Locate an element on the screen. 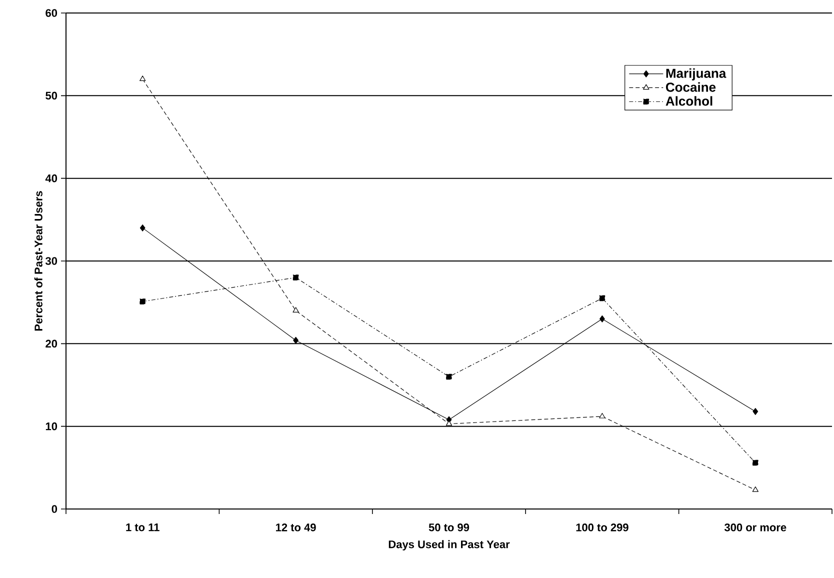  y-tick-label: 50 is located at coordinates (52, 96).